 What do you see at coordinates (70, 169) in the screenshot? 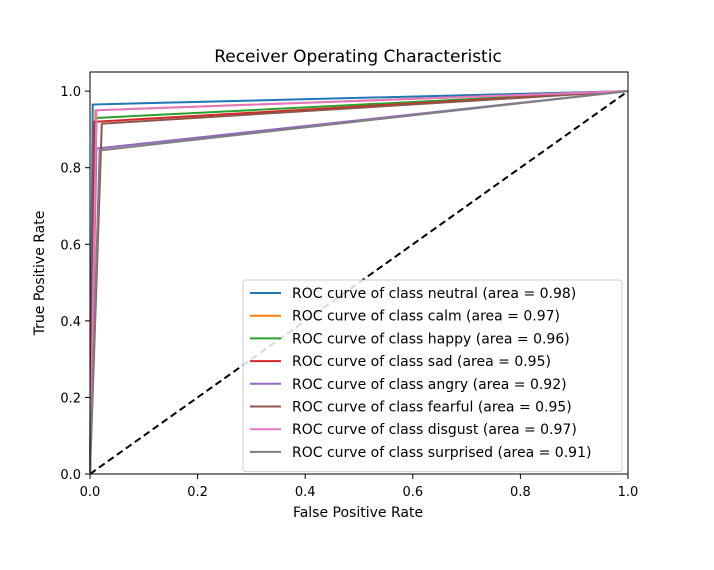
I see `y-tick-label: 0.8` at bounding box center [70, 169].